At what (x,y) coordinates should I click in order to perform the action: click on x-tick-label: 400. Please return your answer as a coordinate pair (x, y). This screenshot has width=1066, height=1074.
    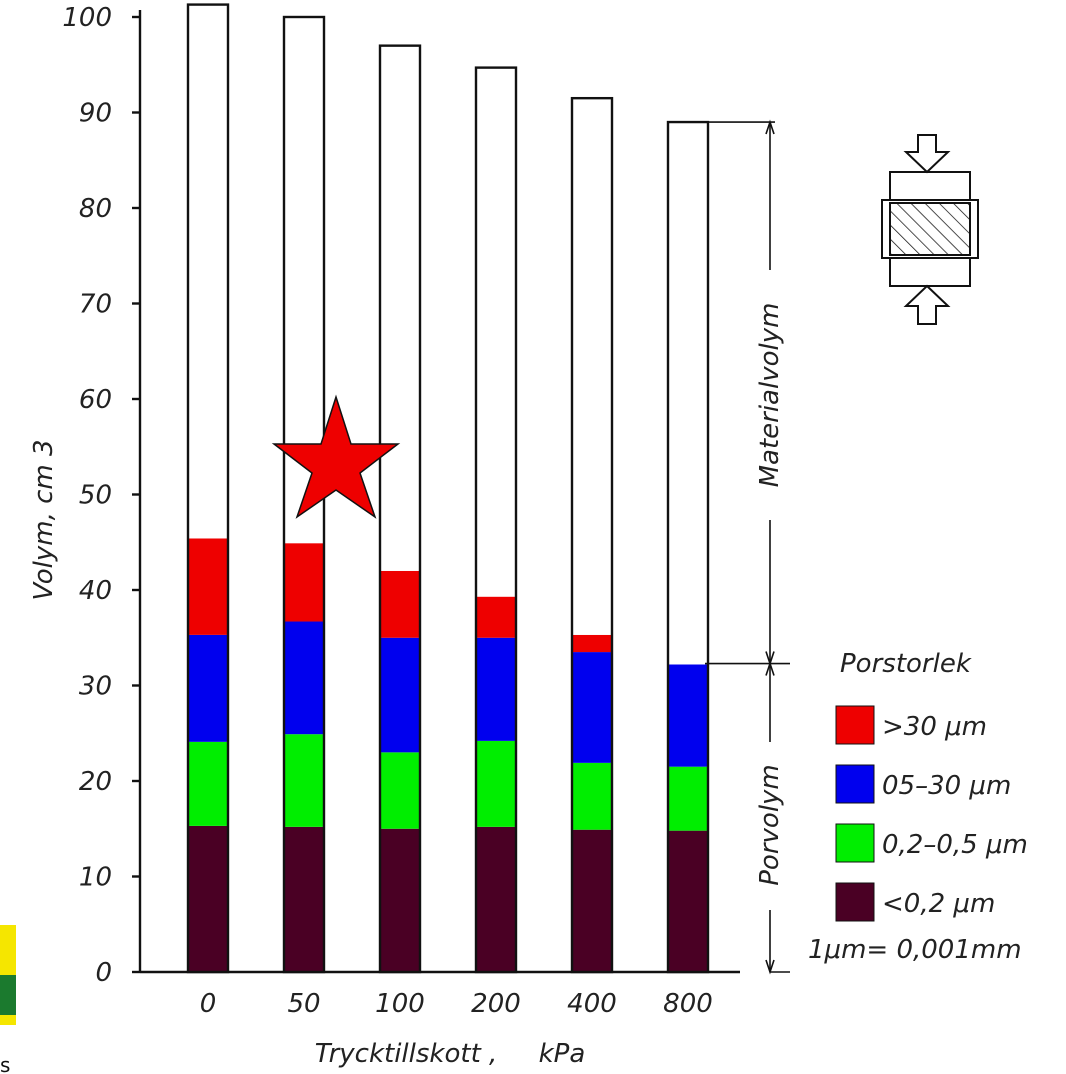
    Looking at the image, I should click on (592, 1004).